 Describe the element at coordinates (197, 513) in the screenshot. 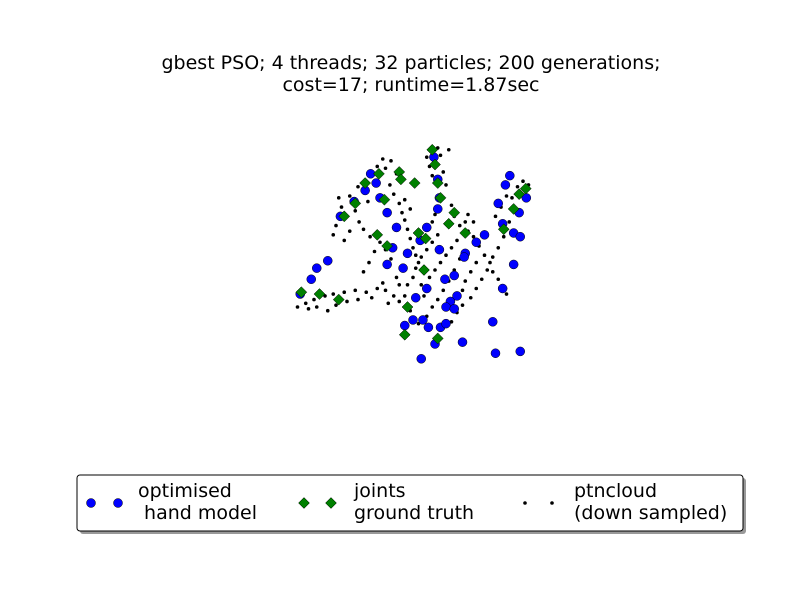

I see `legend-label-hand-model-line-2: hand model` at that location.